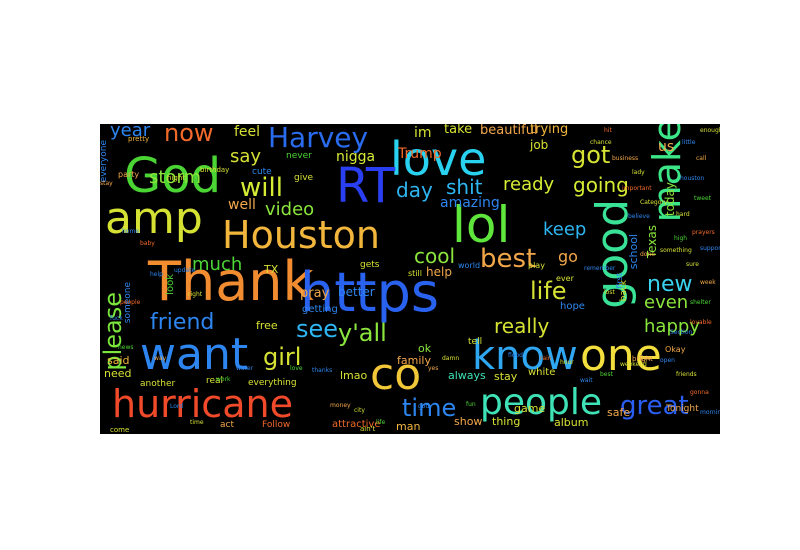  Describe the element at coordinates (701, 158) in the screenshot. I see `cloud-word: call` at that location.